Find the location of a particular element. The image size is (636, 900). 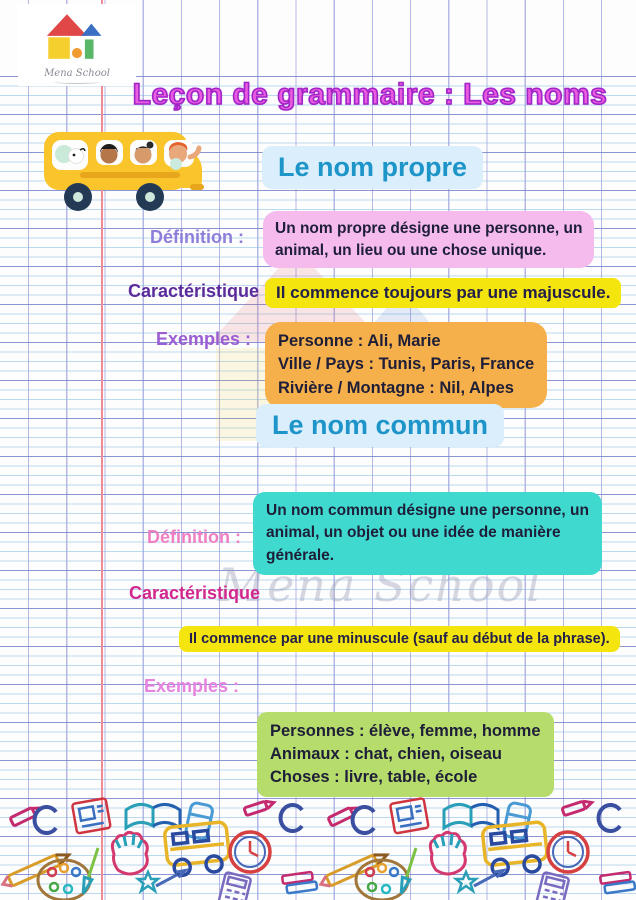

example-line: Personne : Ali, Marie is located at coordinates (359, 341).